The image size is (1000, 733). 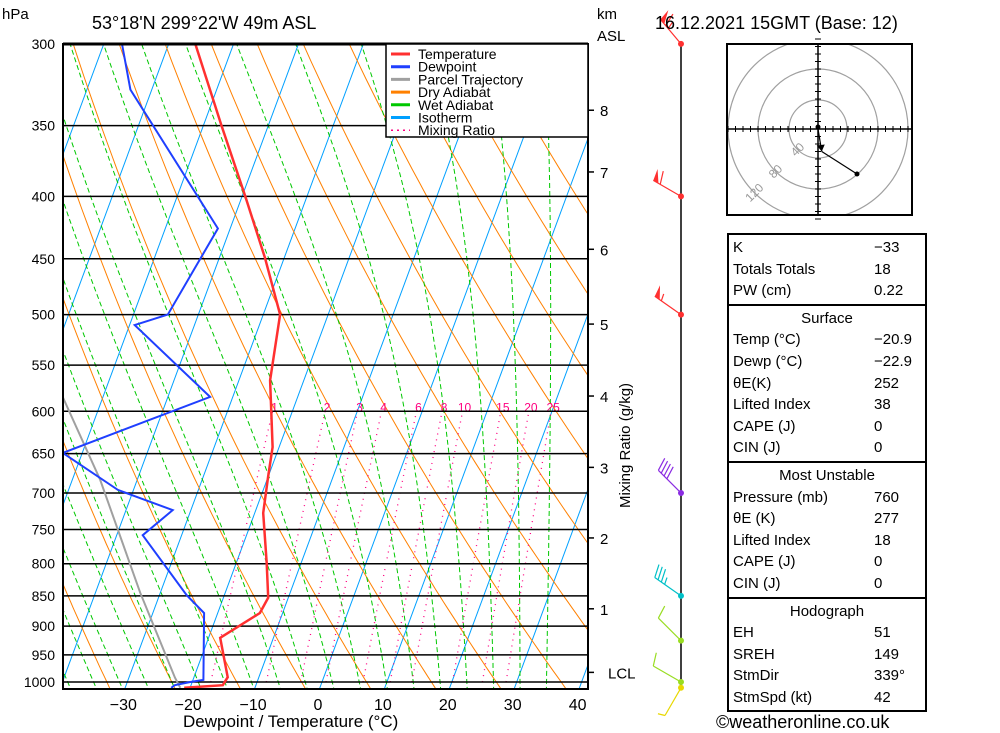 What do you see at coordinates (767, 340) in the screenshot?
I see `stat-label: Temp (°C)` at bounding box center [767, 340].